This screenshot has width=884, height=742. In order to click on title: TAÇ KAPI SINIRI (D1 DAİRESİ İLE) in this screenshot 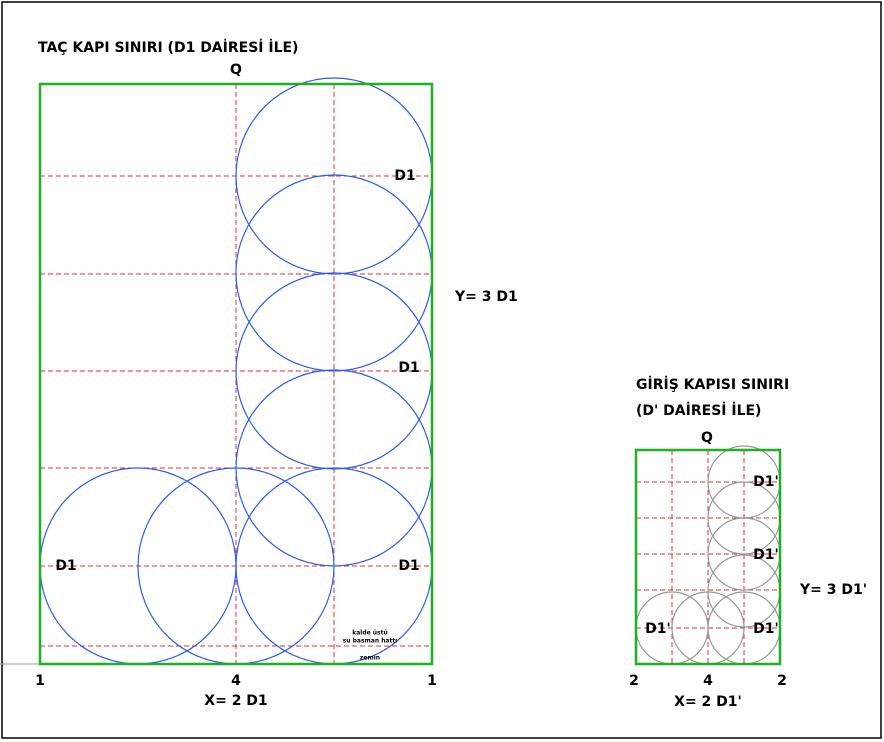, I will do `click(168, 47)`.